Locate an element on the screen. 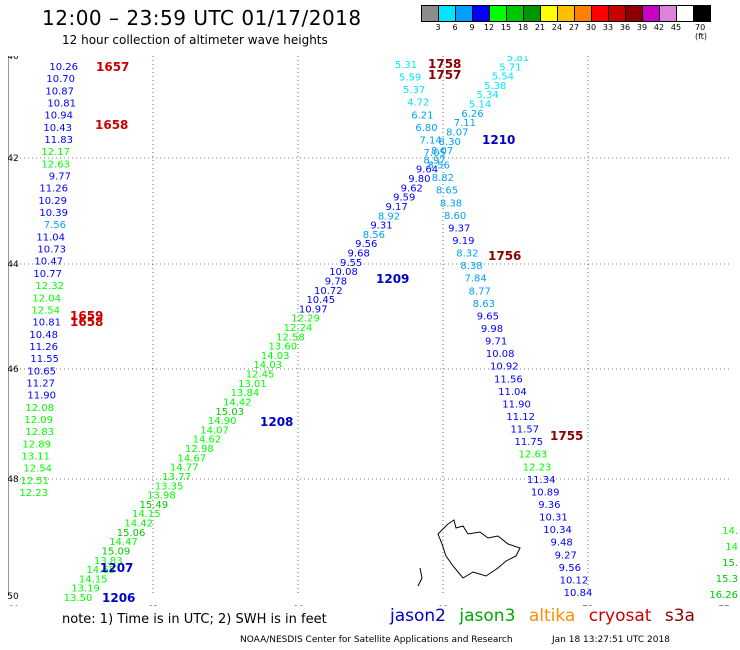 The height and width of the screenshot is (650, 740). pass-time-label: 1758 is located at coordinates (444, 64).